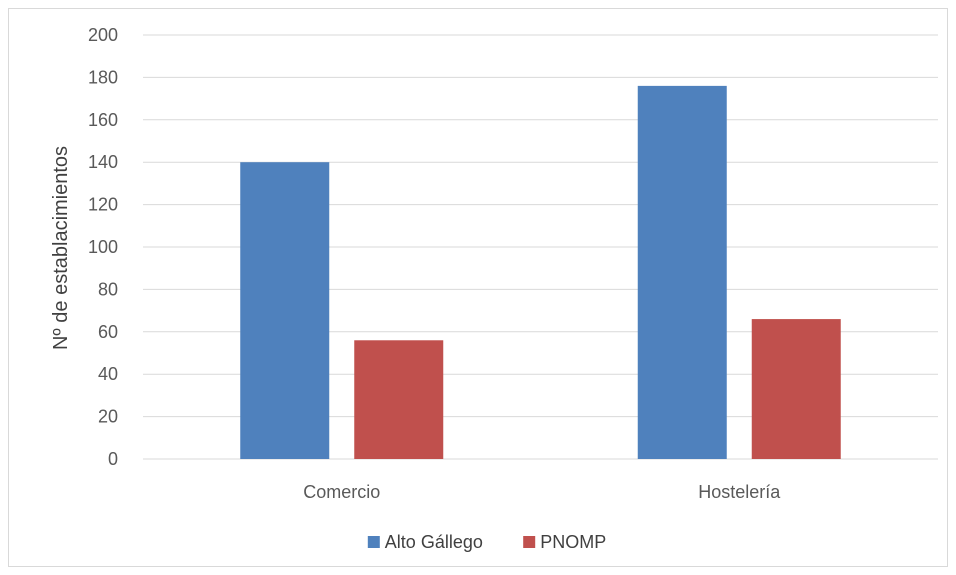  Describe the element at coordinates (739, 492) in the screenshot. I see `x-tick-label: Hostelería` at that location.